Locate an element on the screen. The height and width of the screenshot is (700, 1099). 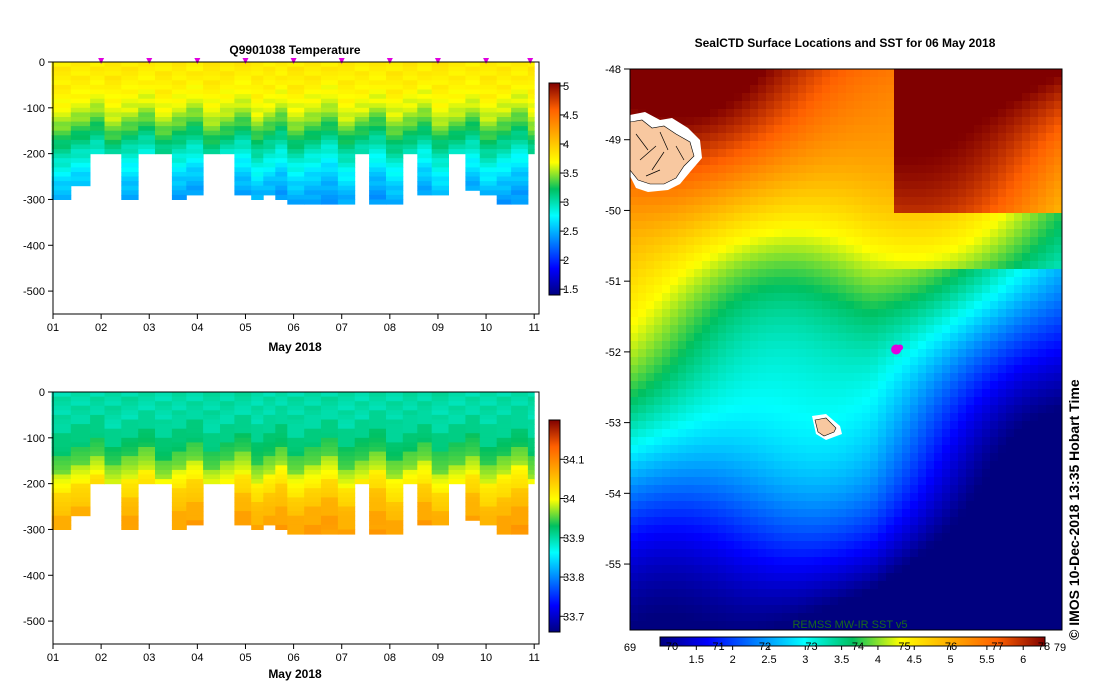
y-tick-label: -100 is located at coordinates (34, 109).